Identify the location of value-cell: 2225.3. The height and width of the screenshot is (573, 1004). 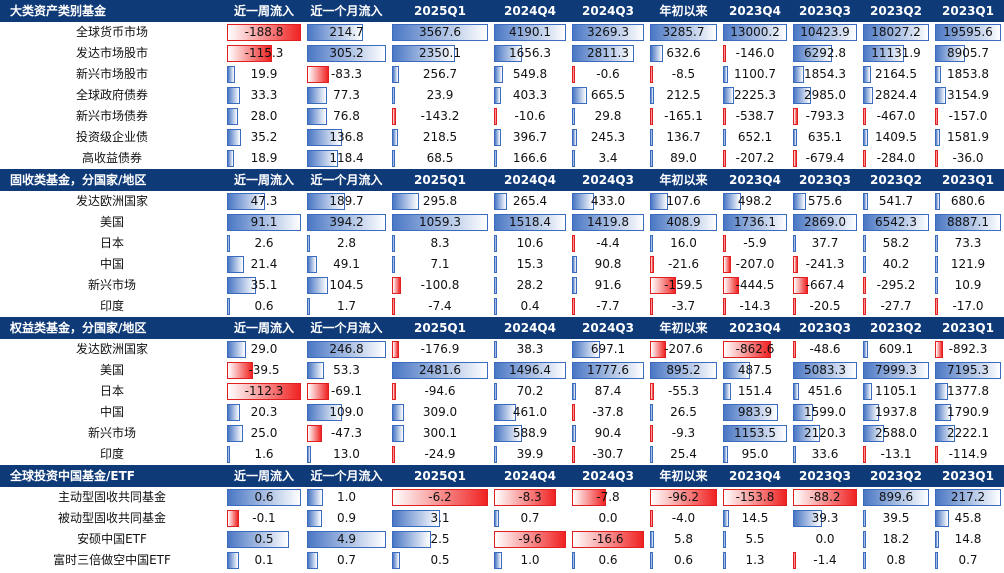
(755, 95).